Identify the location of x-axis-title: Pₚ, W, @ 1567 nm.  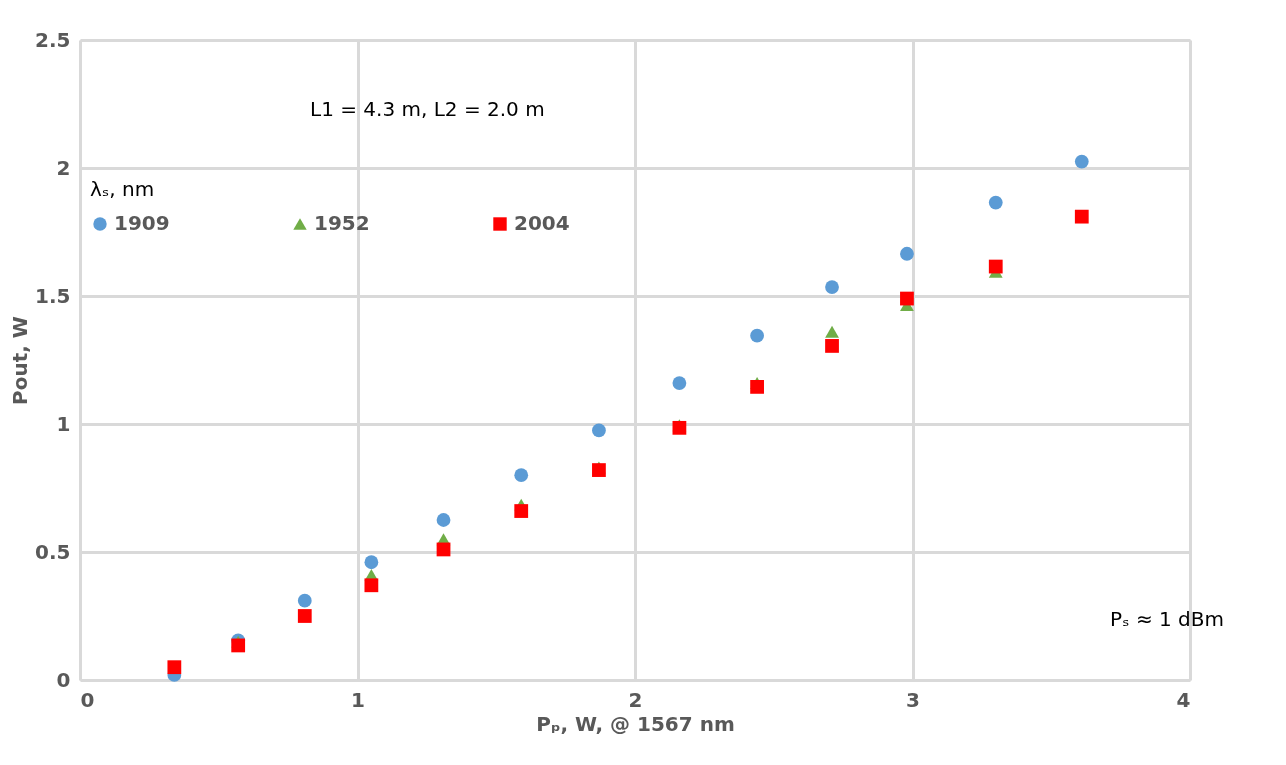
(635, 723).